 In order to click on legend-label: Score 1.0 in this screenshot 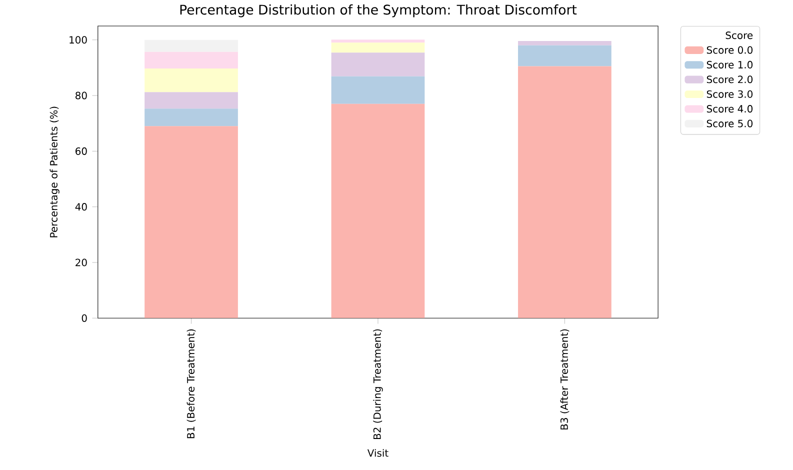, I will do `click(729, 64)`.